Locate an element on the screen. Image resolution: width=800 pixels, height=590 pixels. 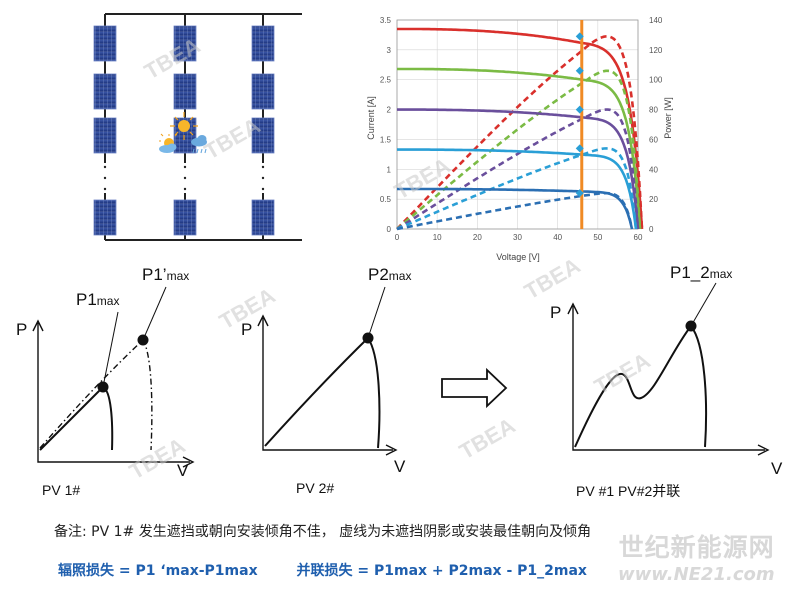
y-left-tick-label: 3 is located at coordinates (389, 50).